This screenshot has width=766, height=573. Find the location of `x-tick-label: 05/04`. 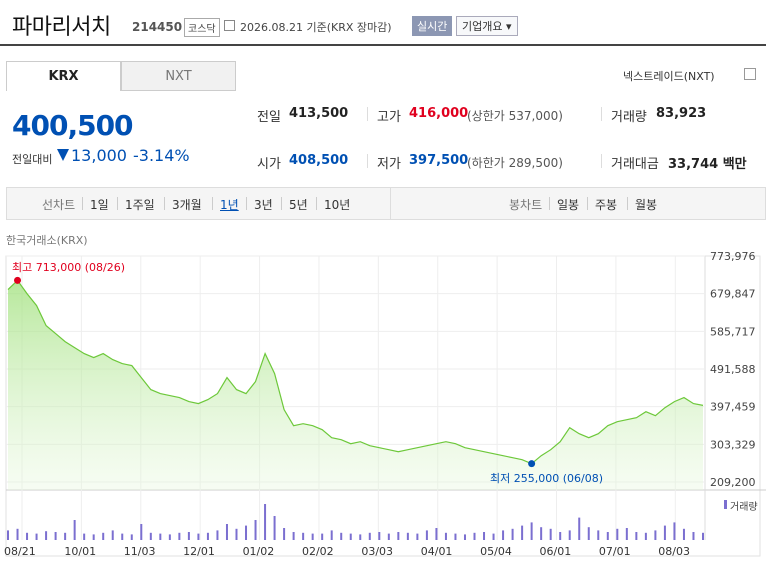

x-tick-label: 05/04 is located at coordinates (496, 551).